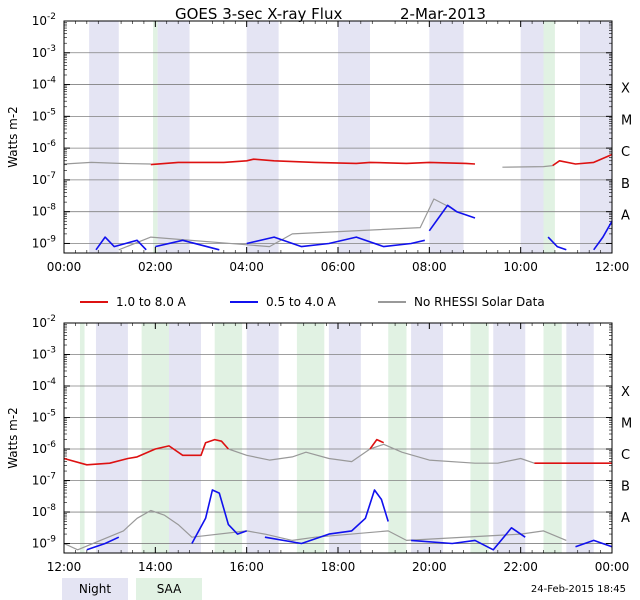 This screenshot has width=640, height=600. Describe the element at coordinates (51, 319) in the screenshot. I see `y-tick-label-exponent: -2` at that location.